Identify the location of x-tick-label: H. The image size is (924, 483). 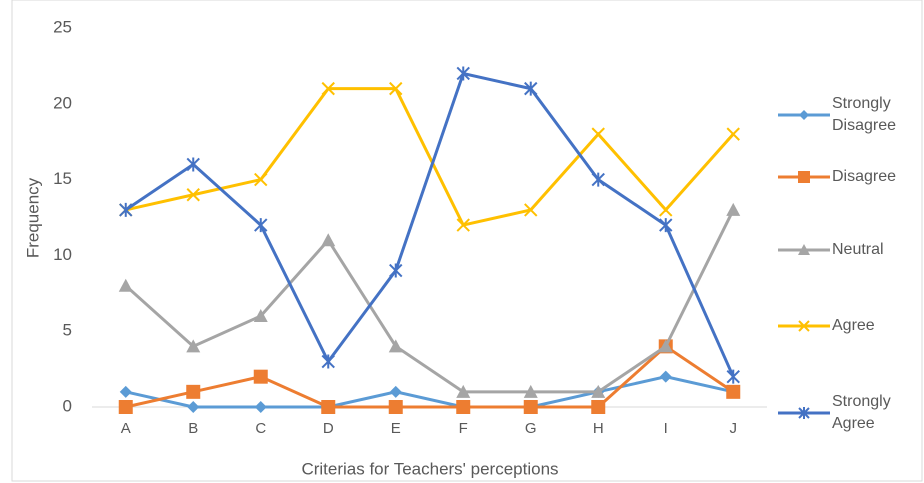
(598, 428).